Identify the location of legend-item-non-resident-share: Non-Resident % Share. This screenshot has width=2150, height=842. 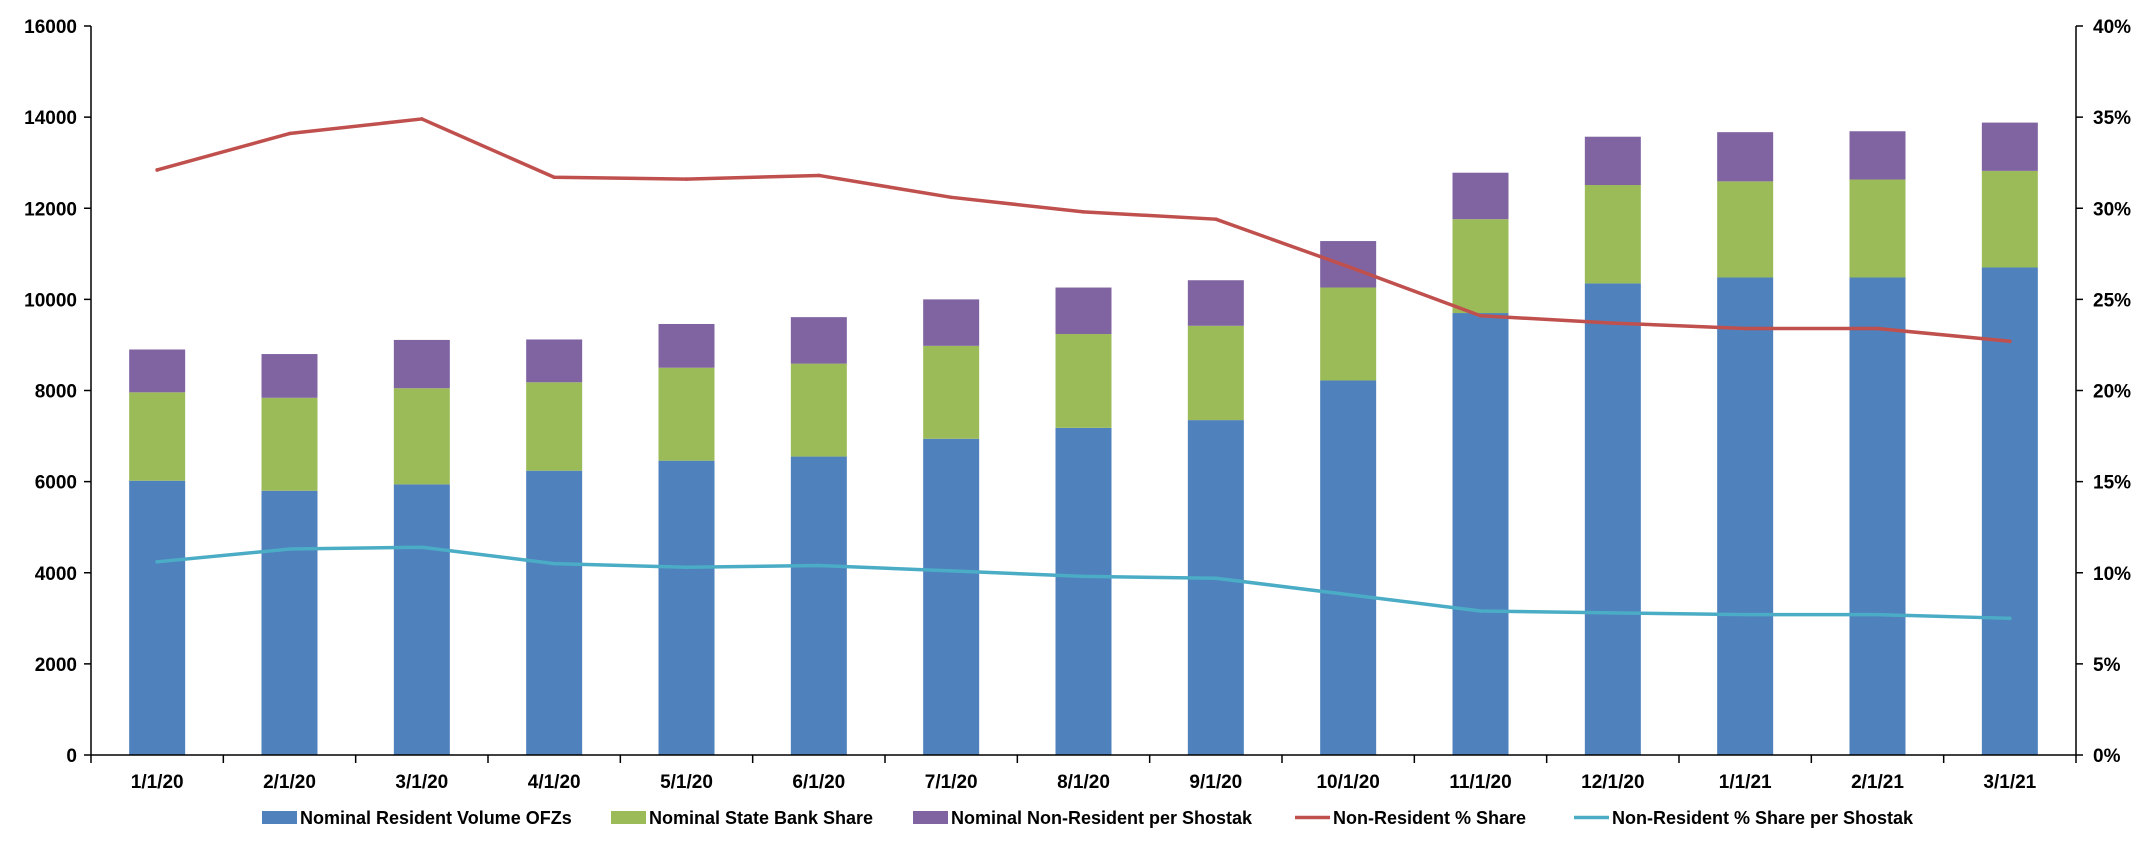
(1410, 818).